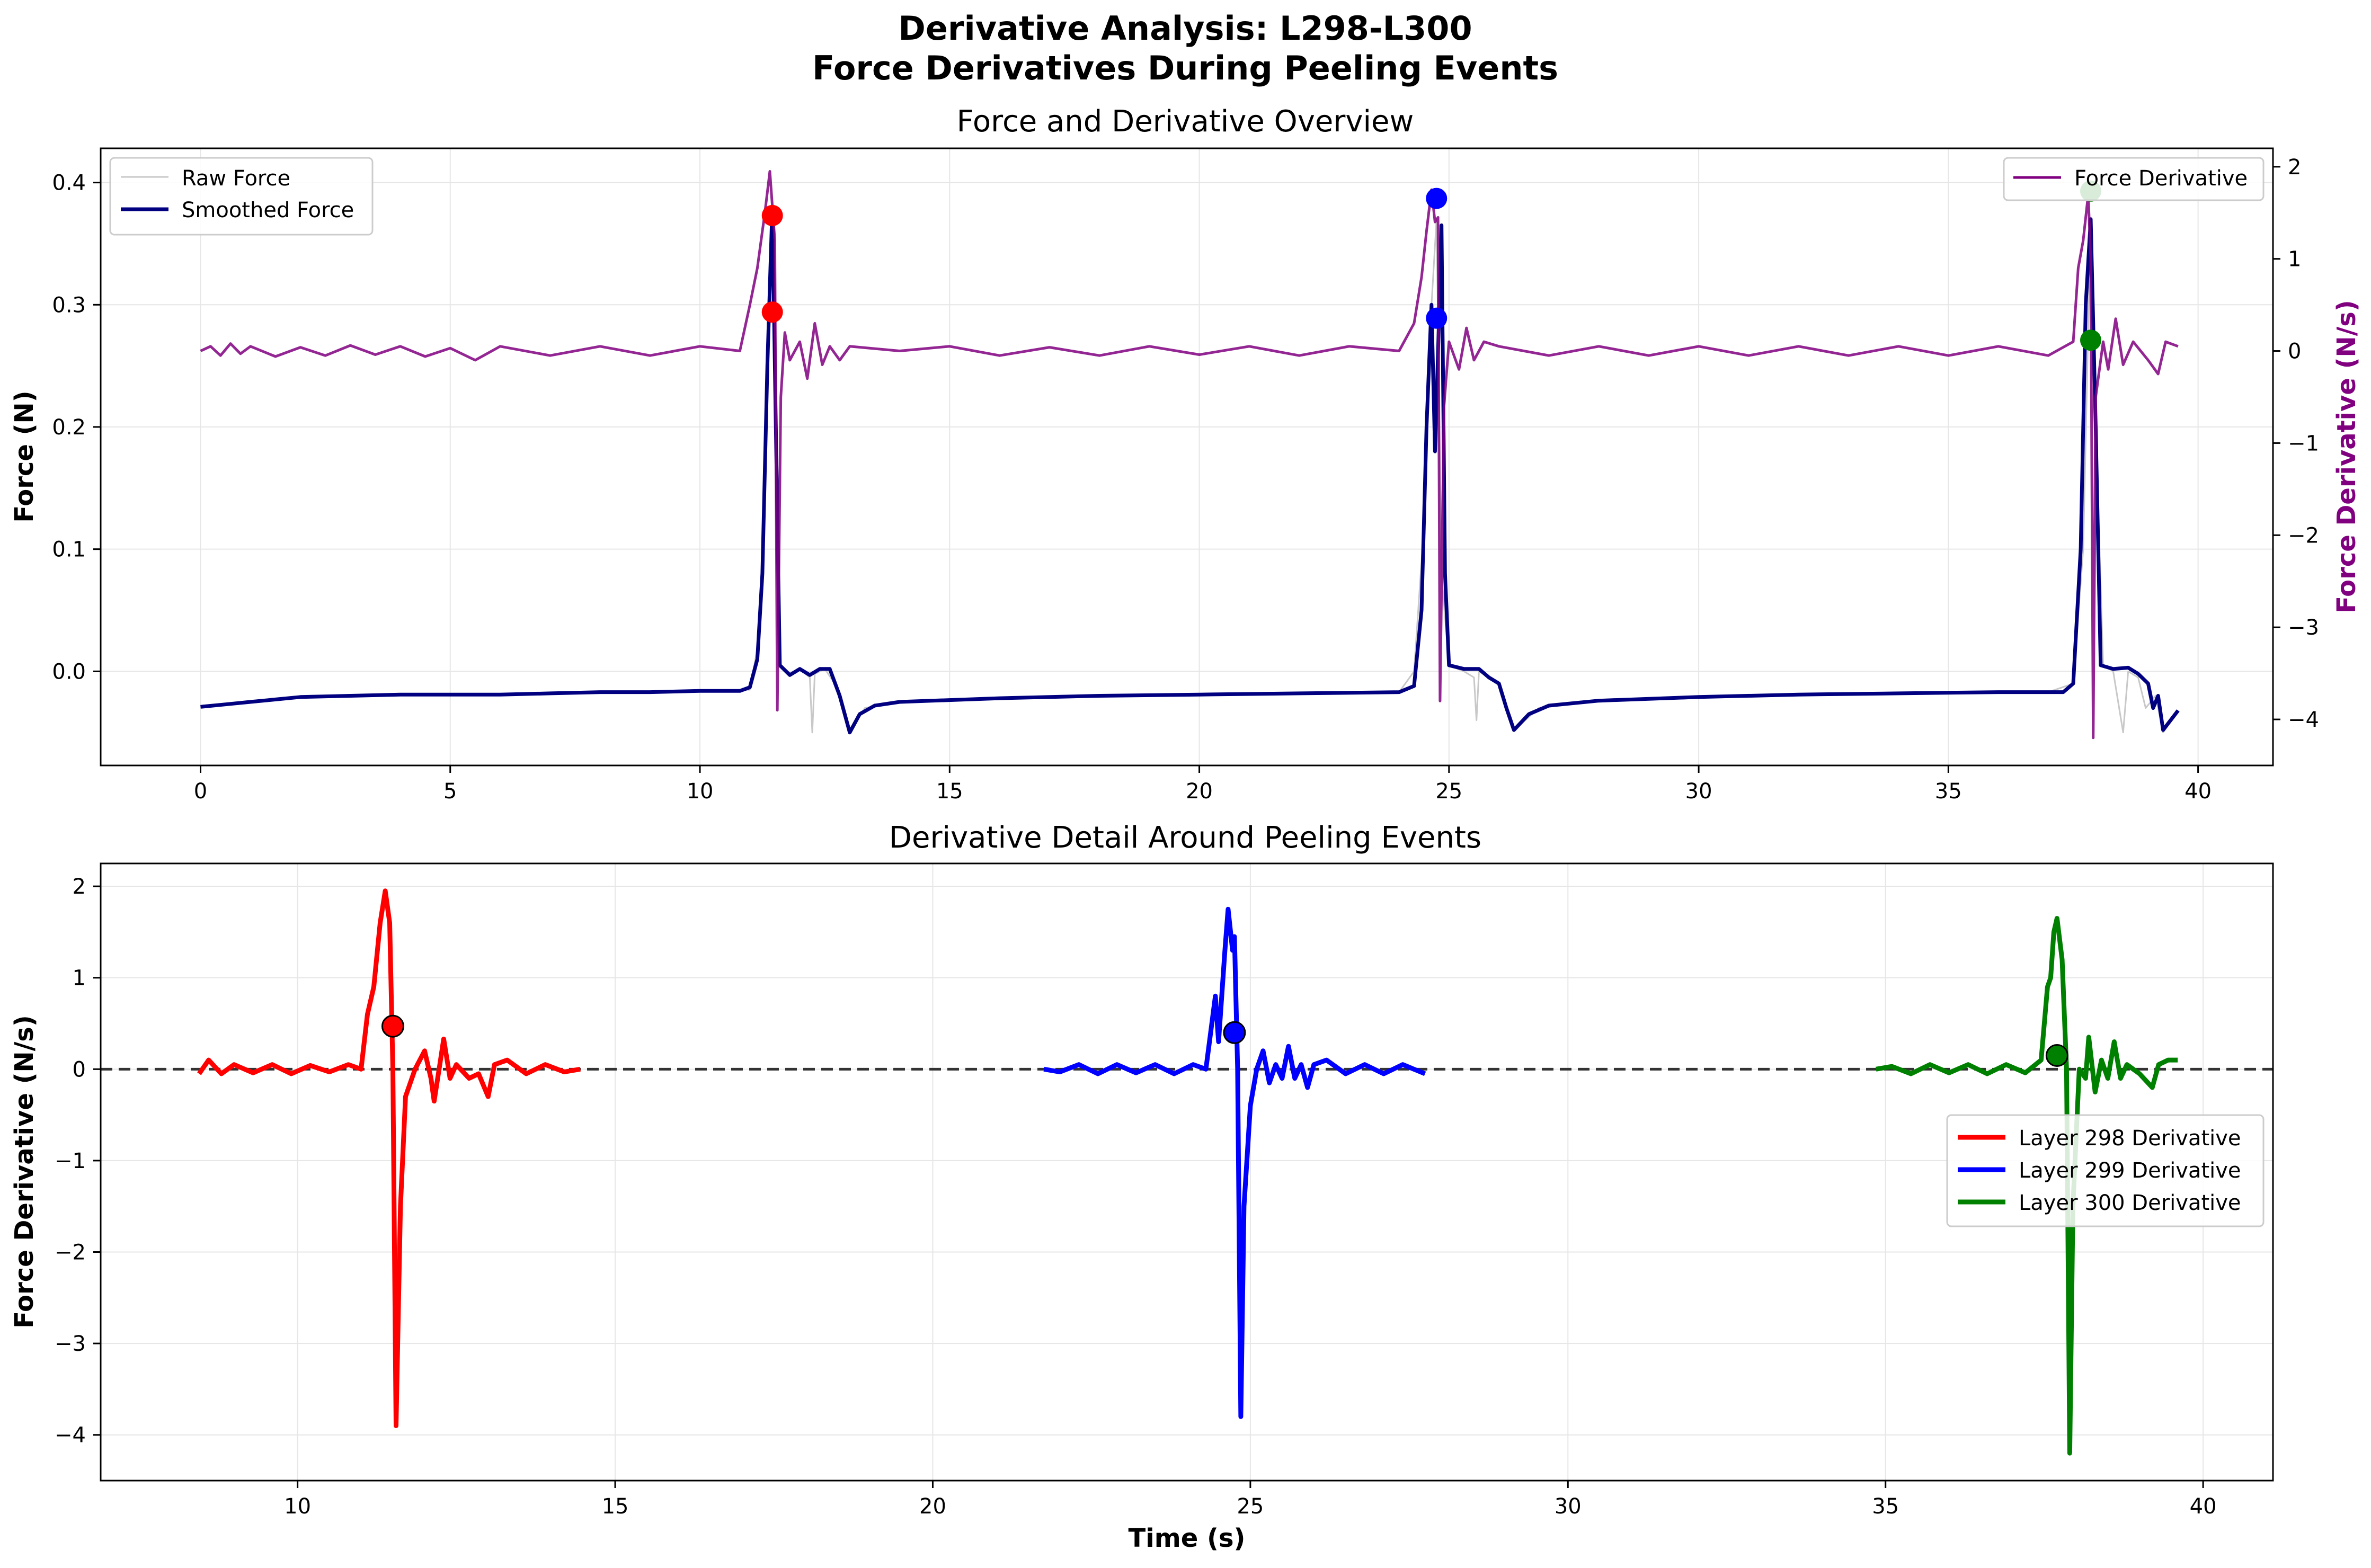 This screenshot has width=2371, height=1568. Describe the element at coordinates (450, 791) in the screenshot. I see `overview-x-tick-label: 5` at that location.